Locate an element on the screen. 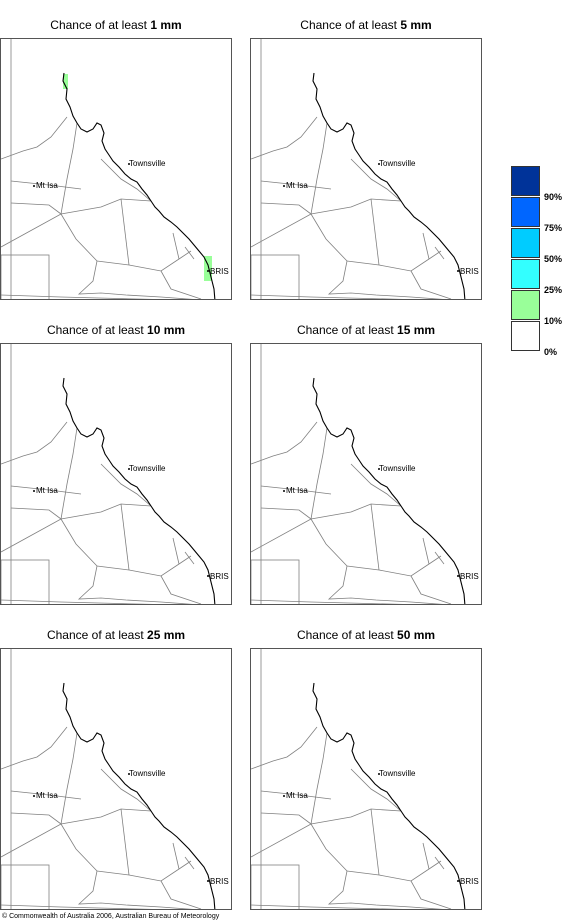 The width and height of the screenshot is (570, 923). legend-tick-50: 50% is located at coordinates (553, 259).